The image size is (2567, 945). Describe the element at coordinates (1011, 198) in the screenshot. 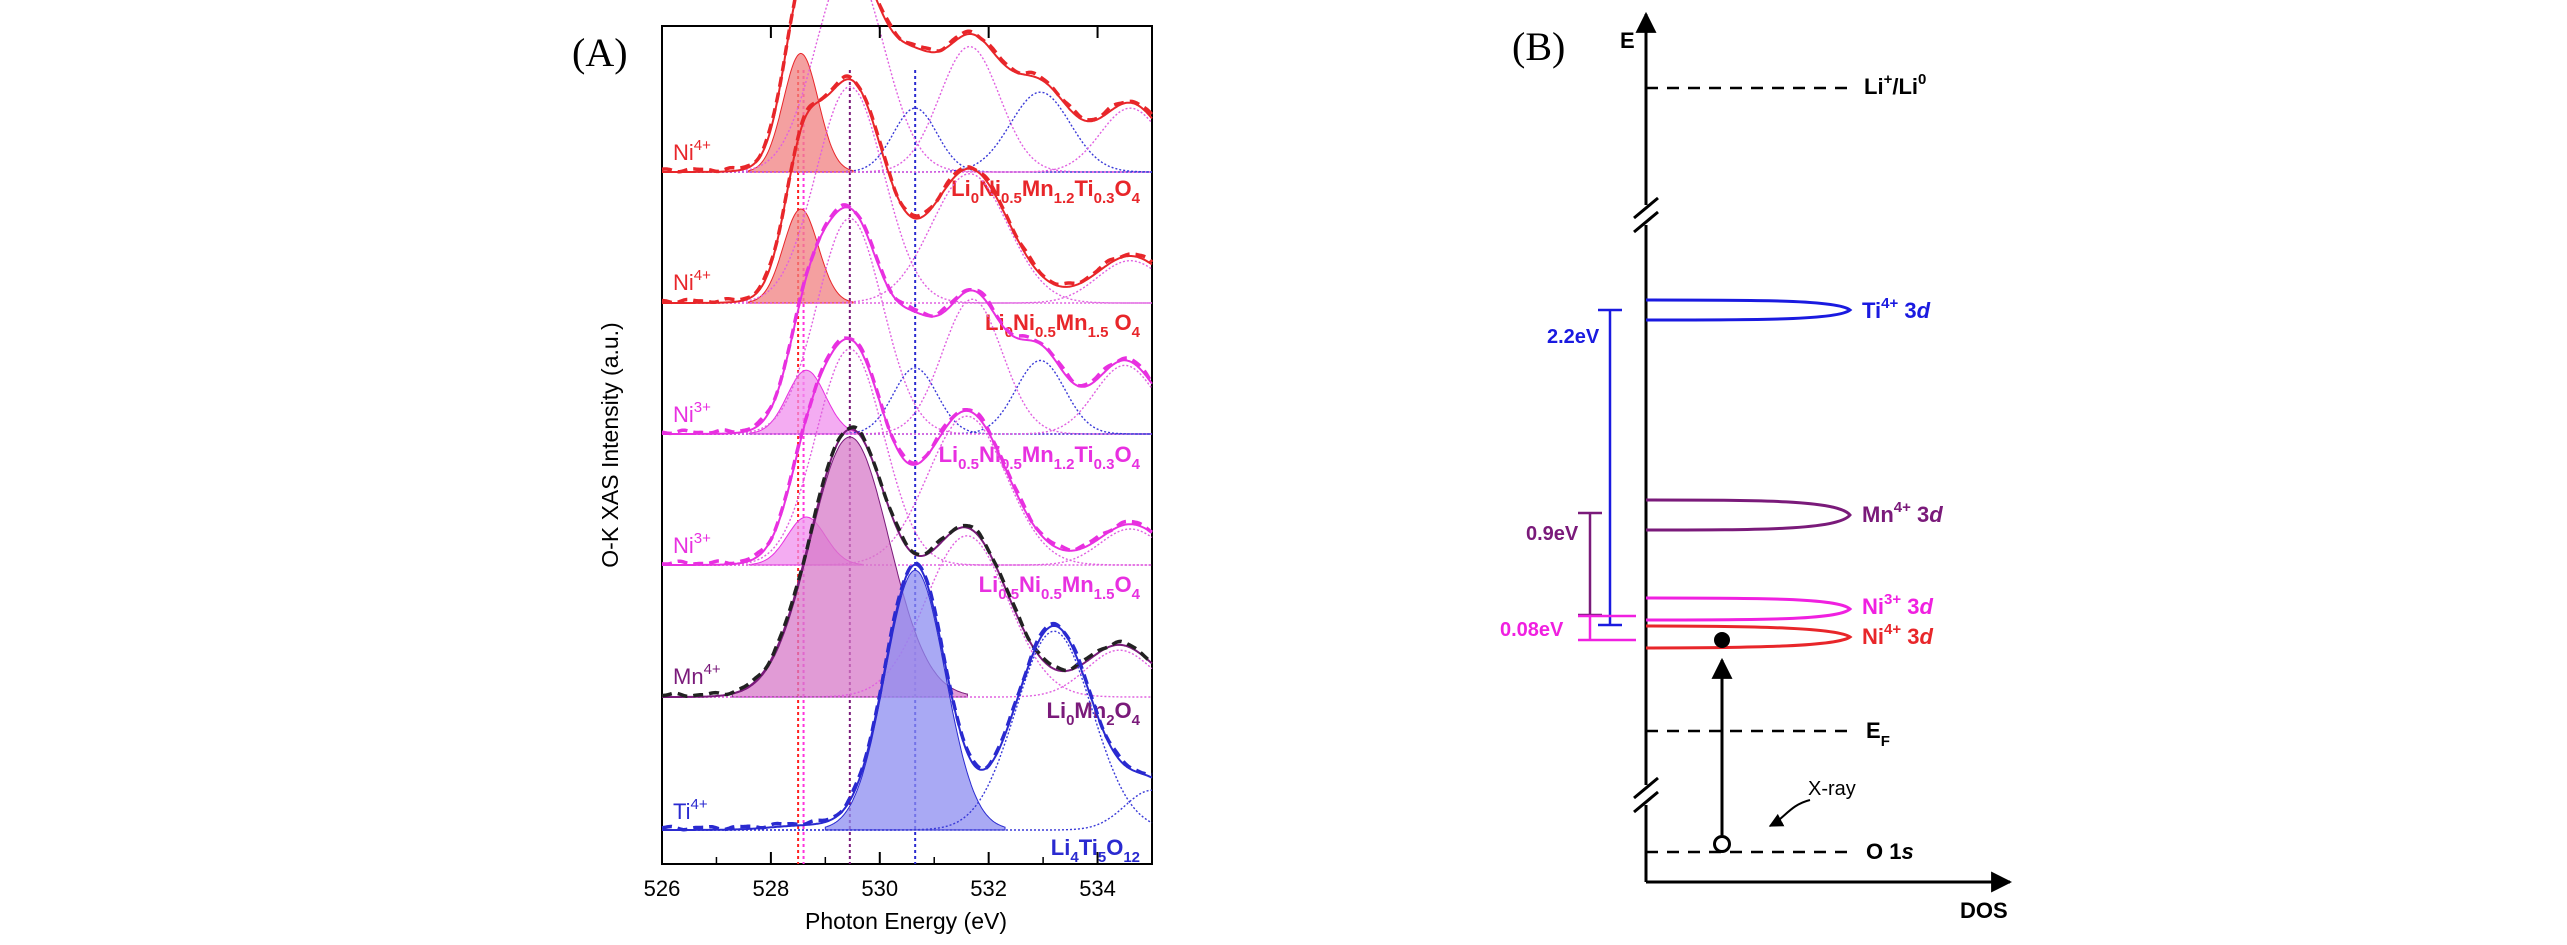

I see `compound-subscript: 0.5` at that location.